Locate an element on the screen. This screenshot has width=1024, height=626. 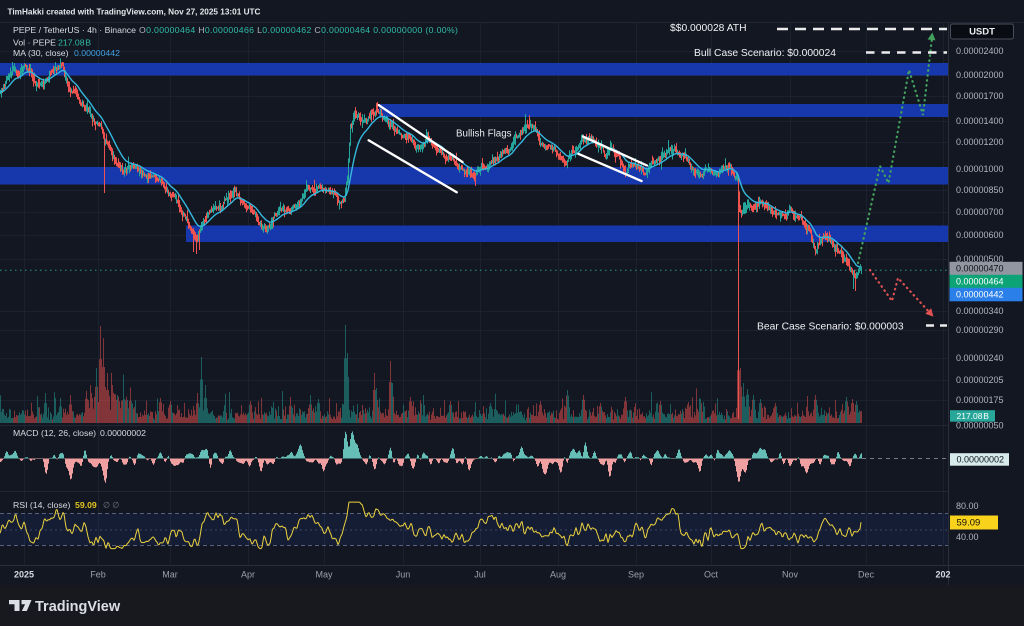
svg-text: TradingView is located at coordinates (78, 607).